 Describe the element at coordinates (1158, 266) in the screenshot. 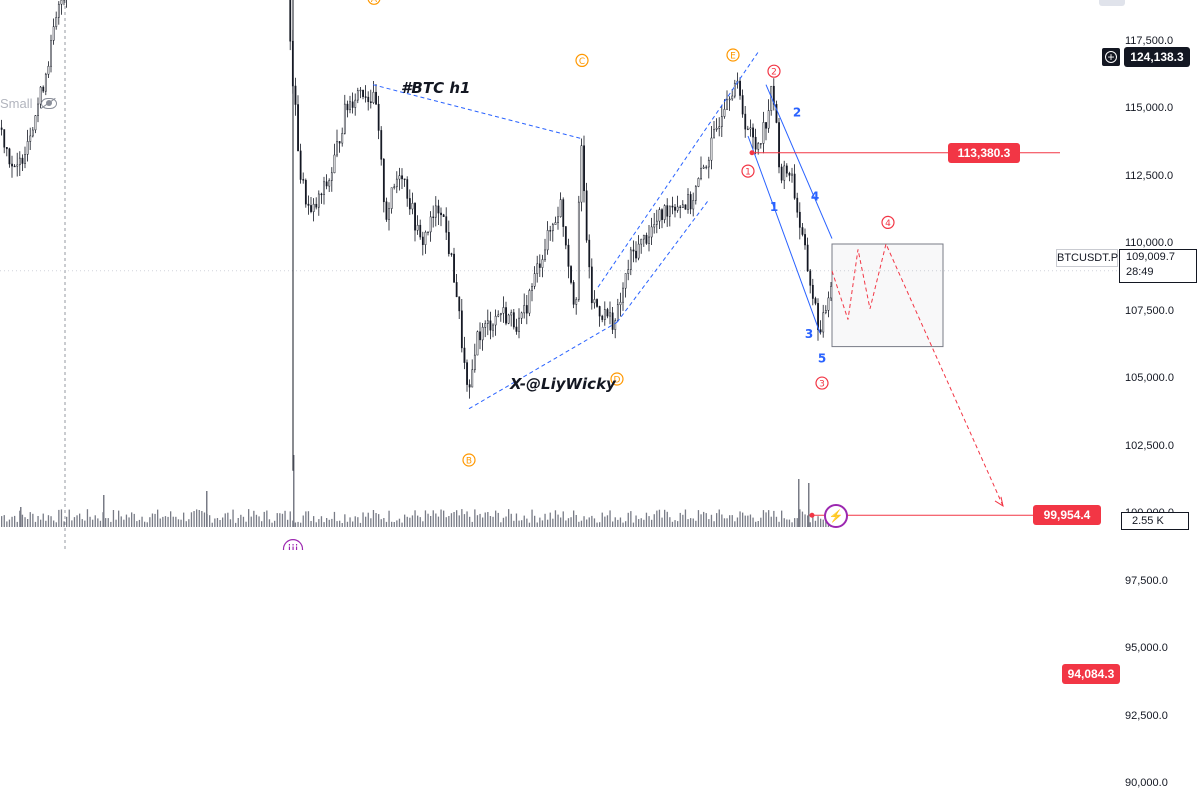

I see `current-price-box: 109,009.7 28:49` at that location.